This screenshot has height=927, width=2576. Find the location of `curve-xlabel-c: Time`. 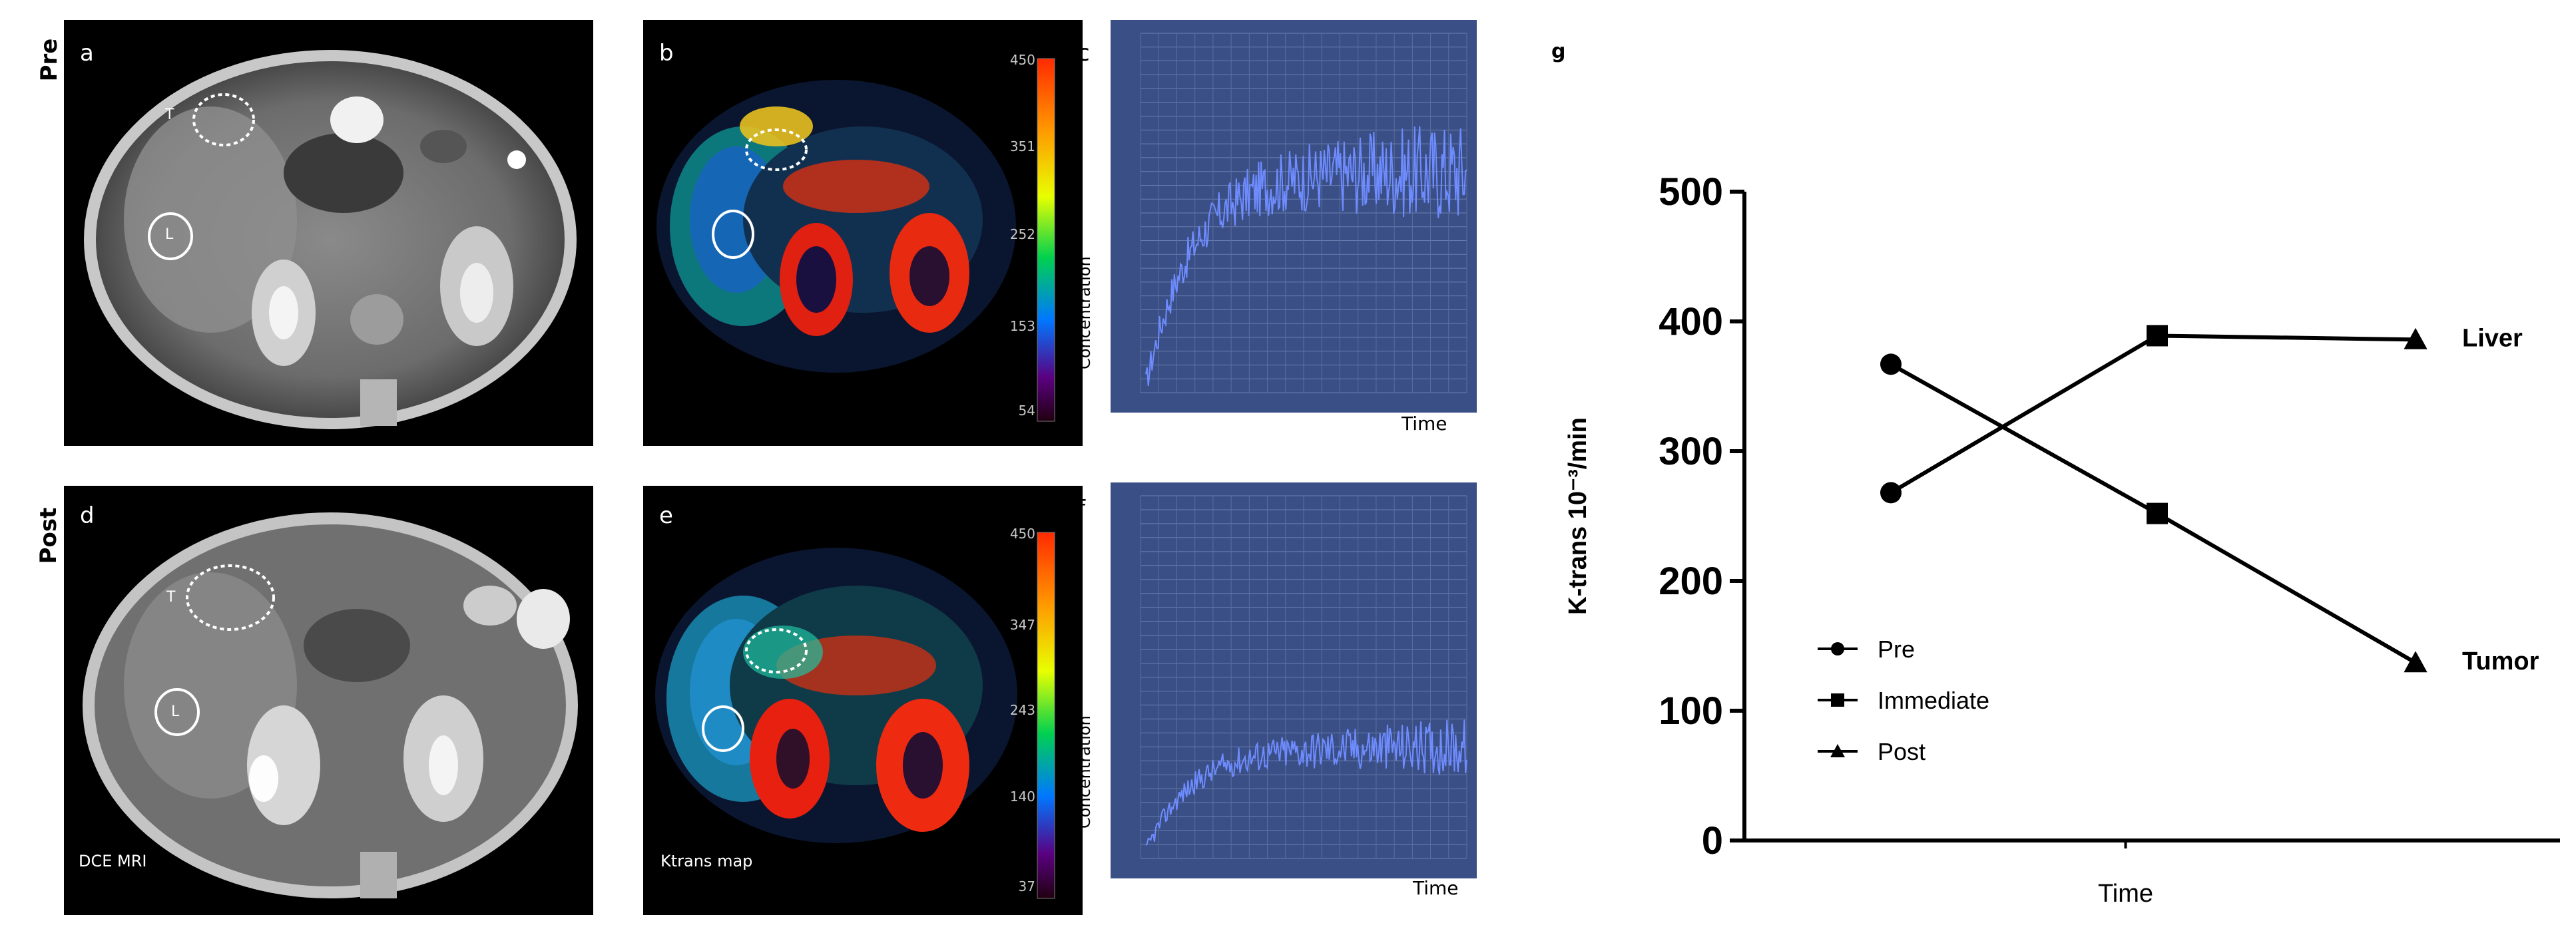

curve-xlabel-c: Time is located at coordinates (1425, 424).